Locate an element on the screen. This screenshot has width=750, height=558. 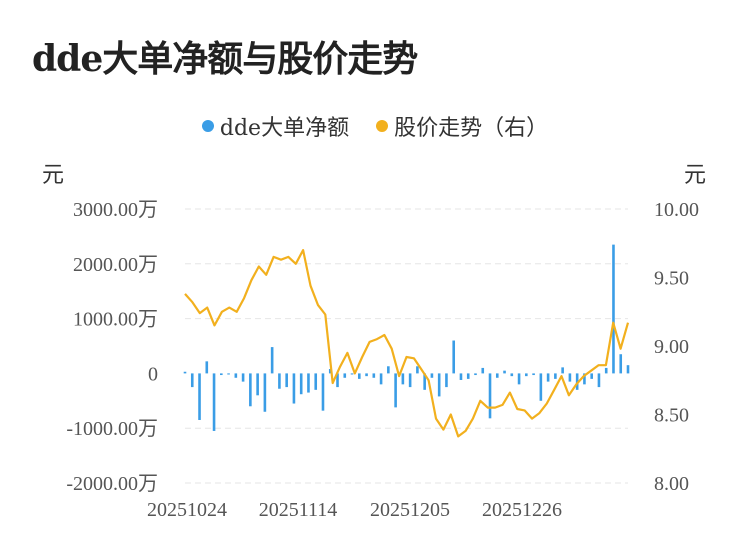
legend-item-dde: dde大单净额 is located at coordinates (275, 126).